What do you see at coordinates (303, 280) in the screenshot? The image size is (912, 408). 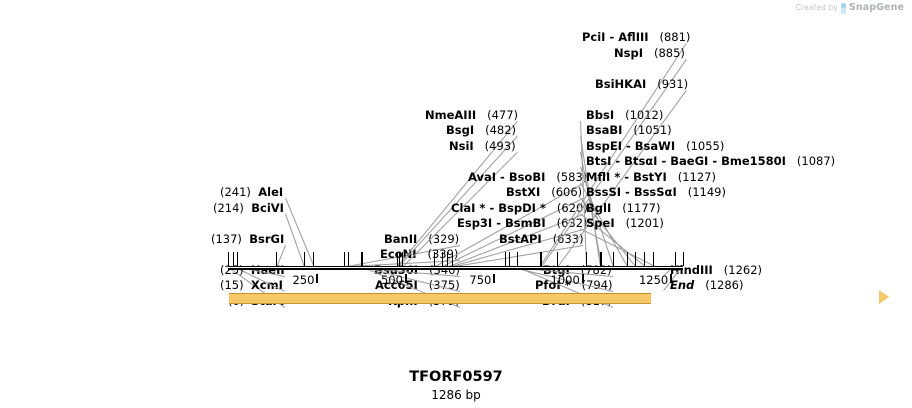 I see `axis-tick-label-250: 250` at bounding box center [303, 280].